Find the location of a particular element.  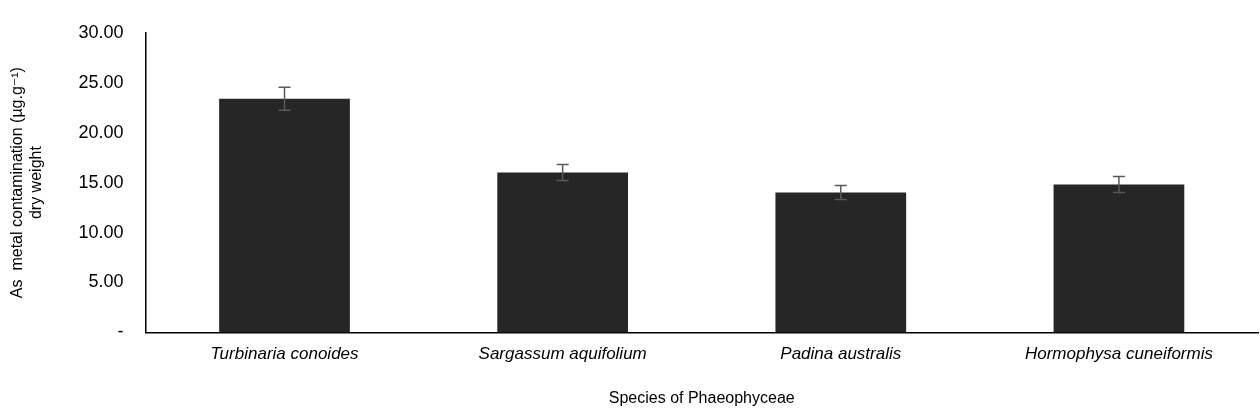

x-axis-title: Species of Phaeophyceae is located at coordinates (701, 397).